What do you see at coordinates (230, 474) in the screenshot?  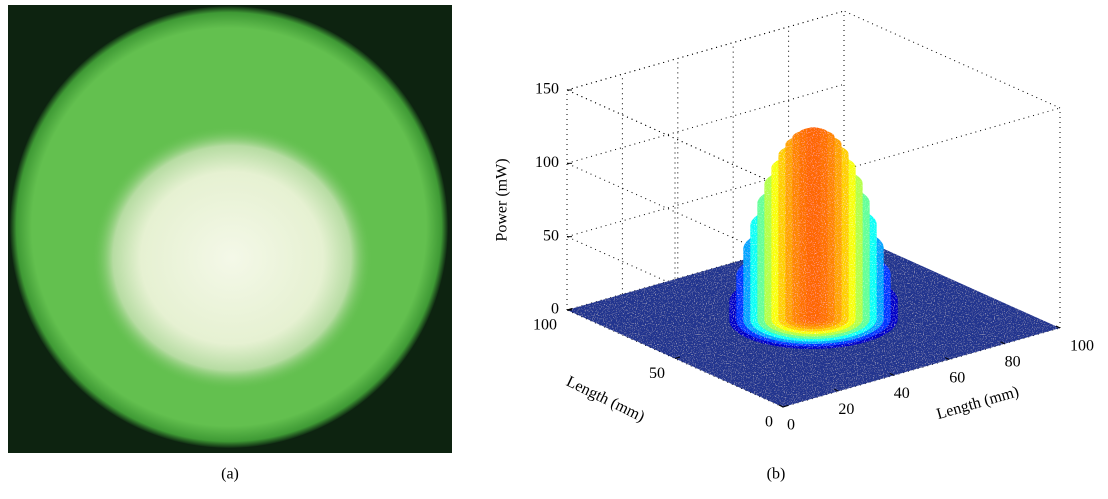 I see `caption: (a)` at bounding box center [230, 474].